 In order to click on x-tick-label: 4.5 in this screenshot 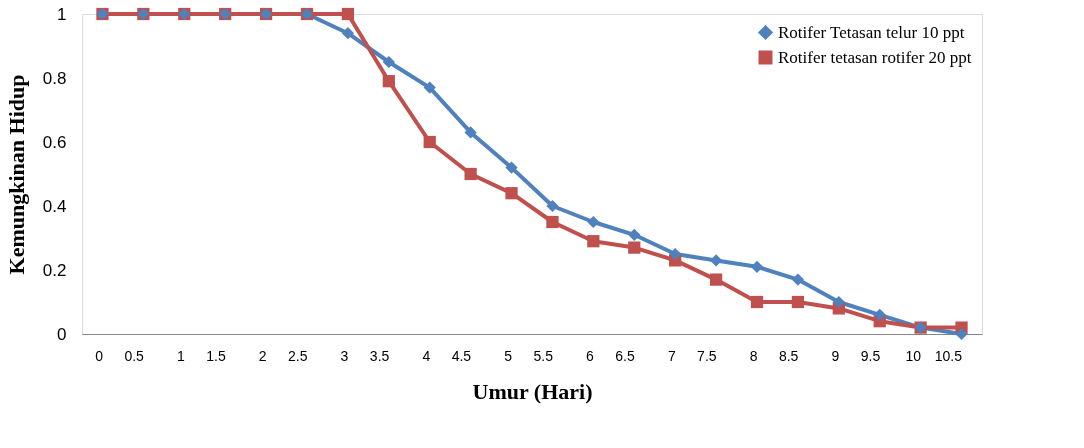, I will do `click(461, 355)`.